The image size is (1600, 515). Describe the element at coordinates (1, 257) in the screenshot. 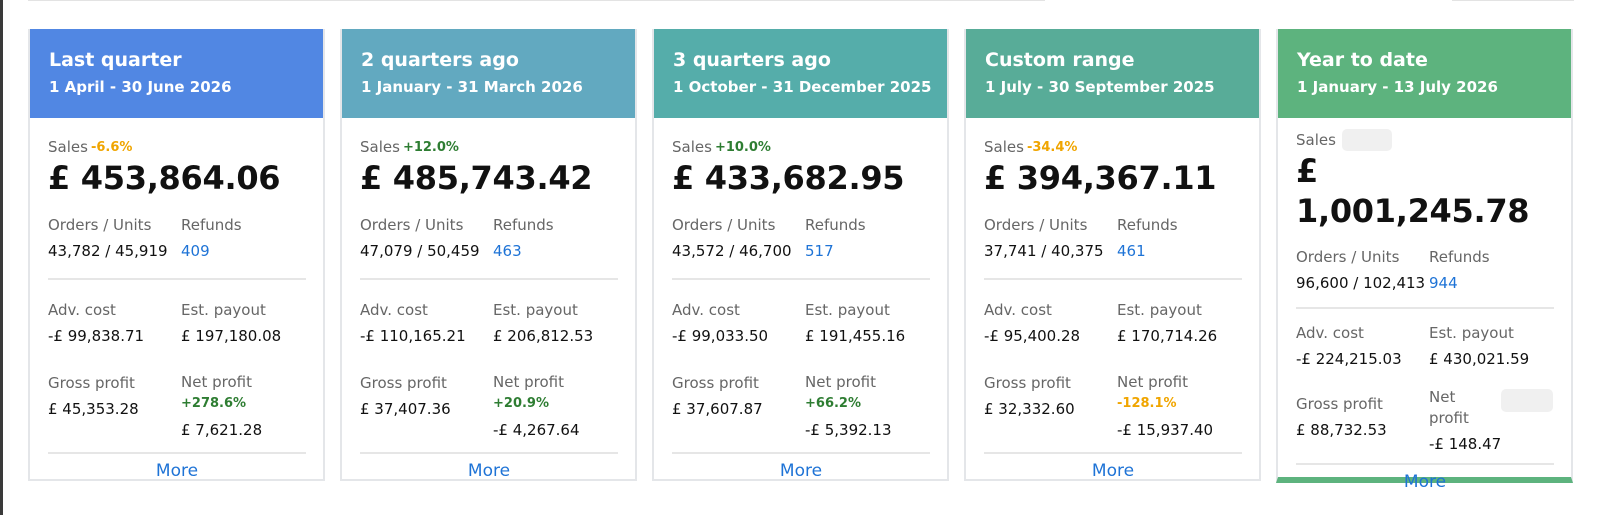

I see `window-left-edge` at that location.